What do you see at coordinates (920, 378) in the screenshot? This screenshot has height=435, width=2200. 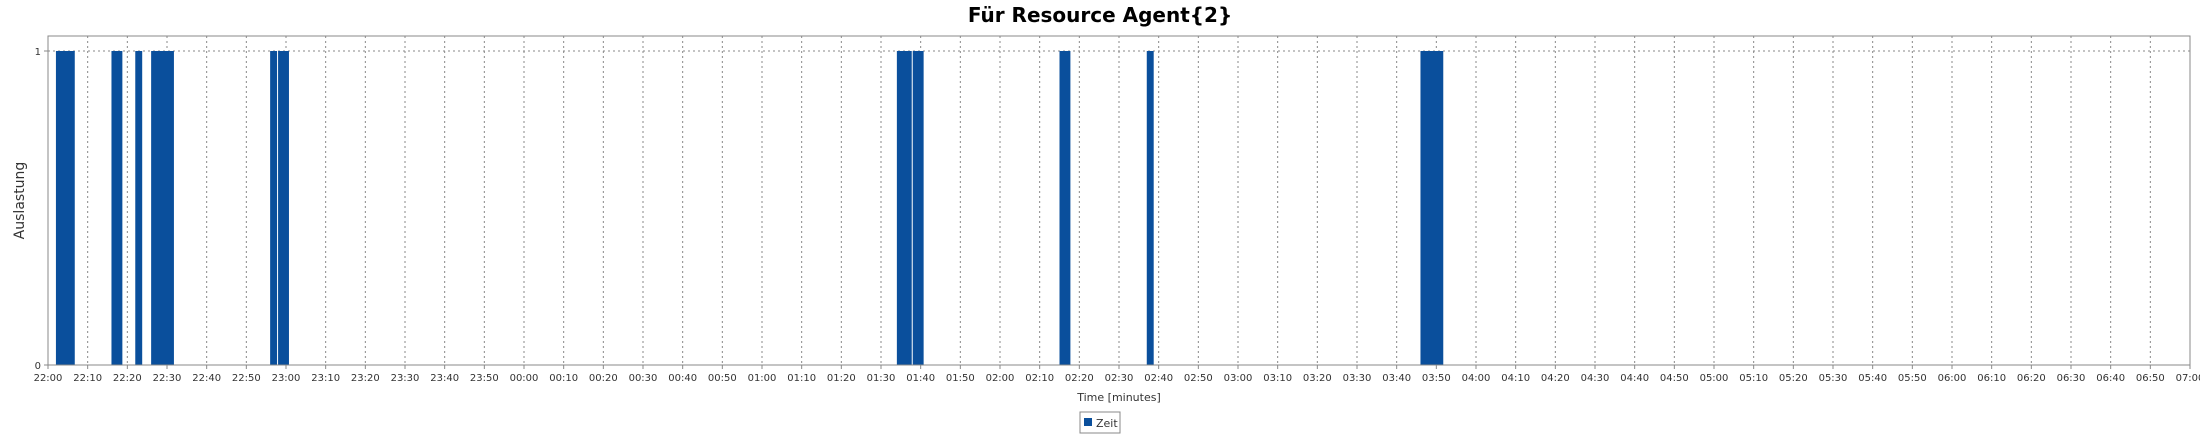 I see `x-tick-label: 01:40` at bounding box center [920, 378].